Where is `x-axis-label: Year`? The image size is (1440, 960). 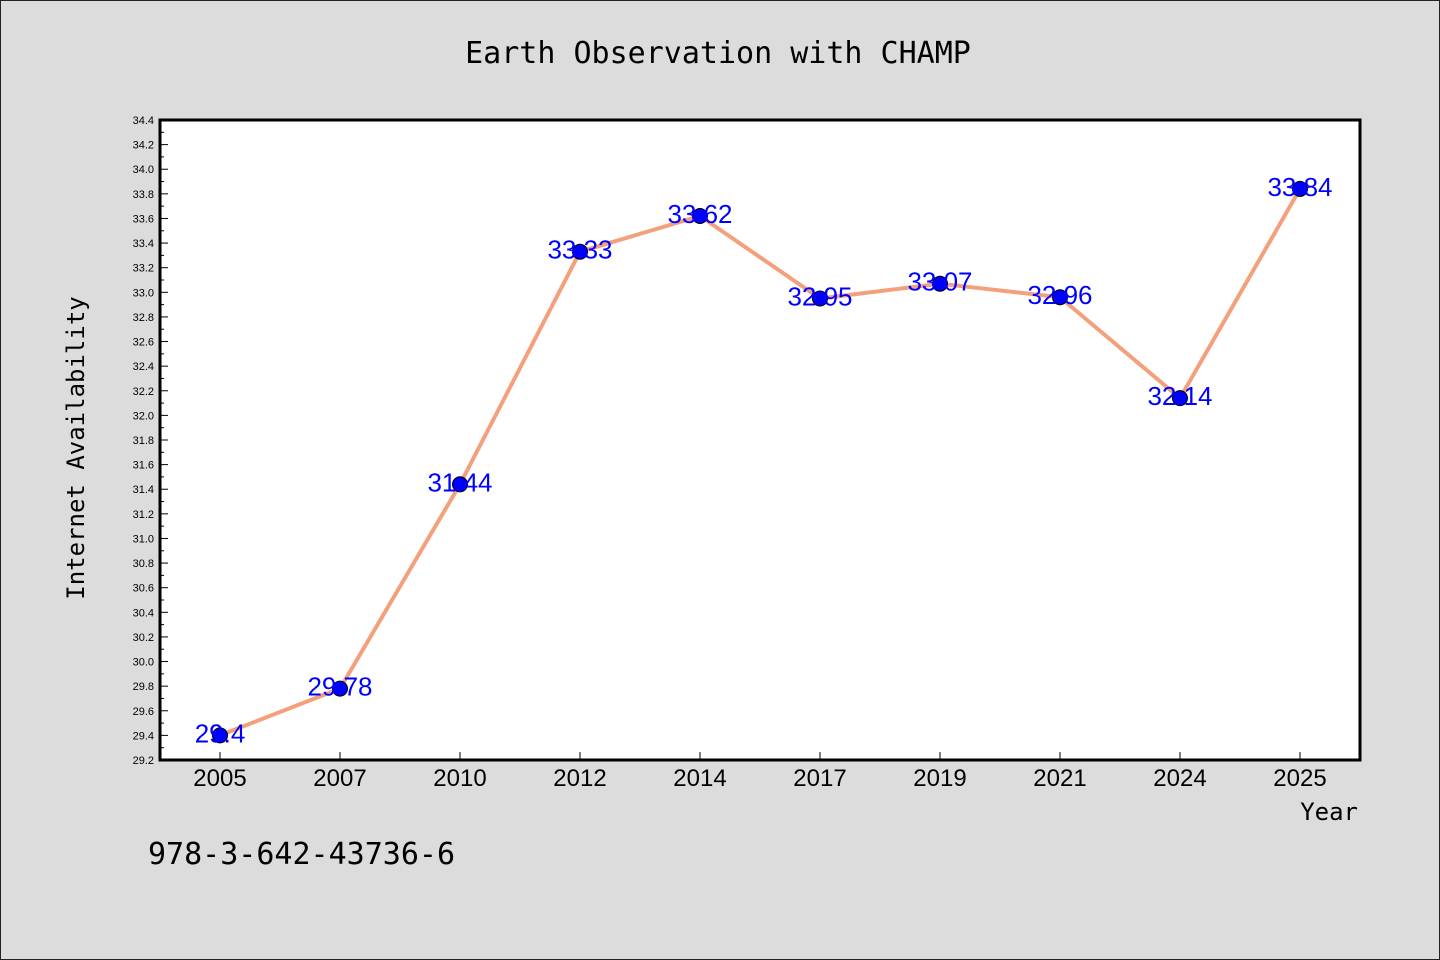 x-axis-label: Year is located at coordinates (1329, 812).